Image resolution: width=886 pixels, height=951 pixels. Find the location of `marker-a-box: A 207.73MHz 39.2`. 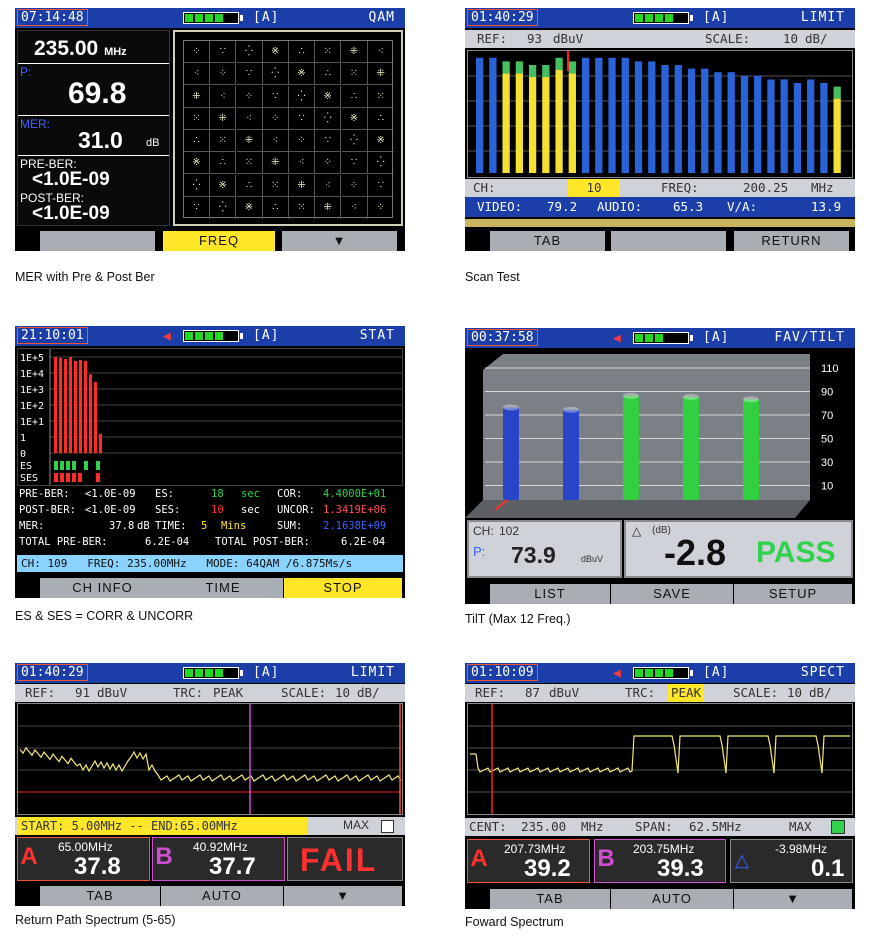

marker-a-box: A 207.73MHz 39.2 is located at coordinates (528, 861).